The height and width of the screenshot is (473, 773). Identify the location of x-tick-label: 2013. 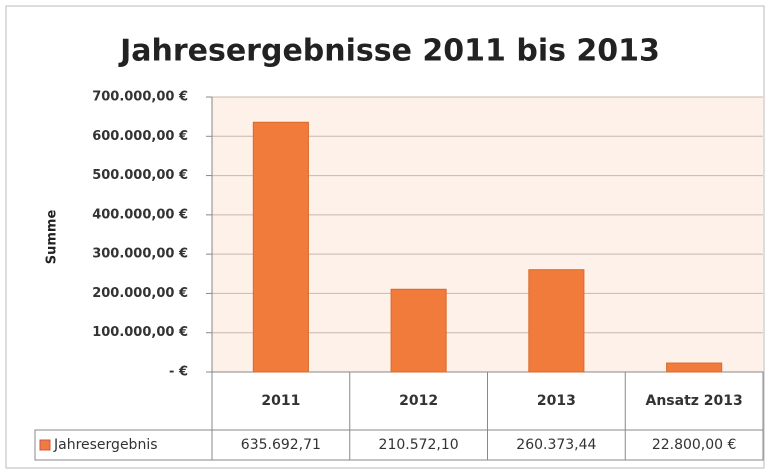
(556, 401).